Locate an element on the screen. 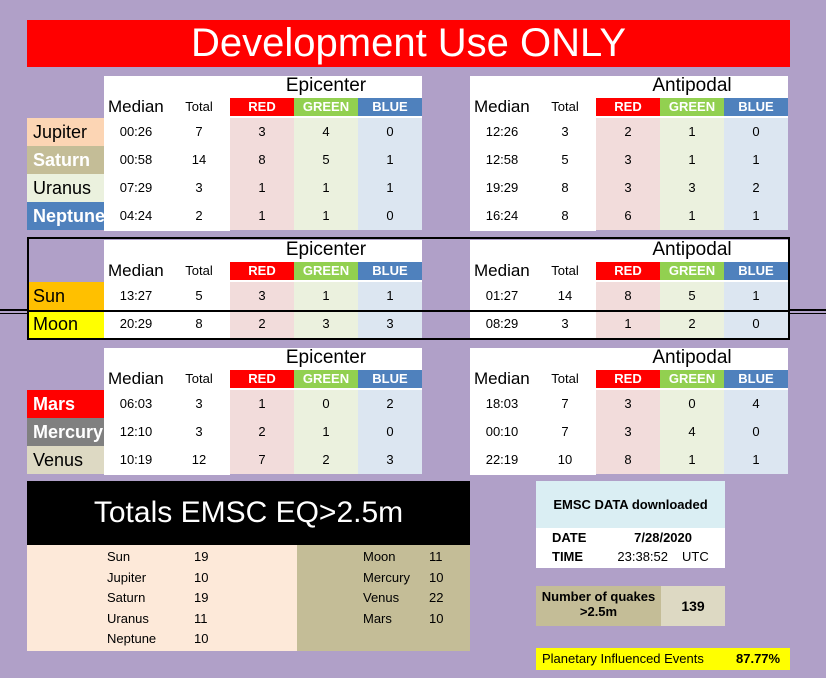  median-cell: 10:19 is located at coordinates (136, 460).